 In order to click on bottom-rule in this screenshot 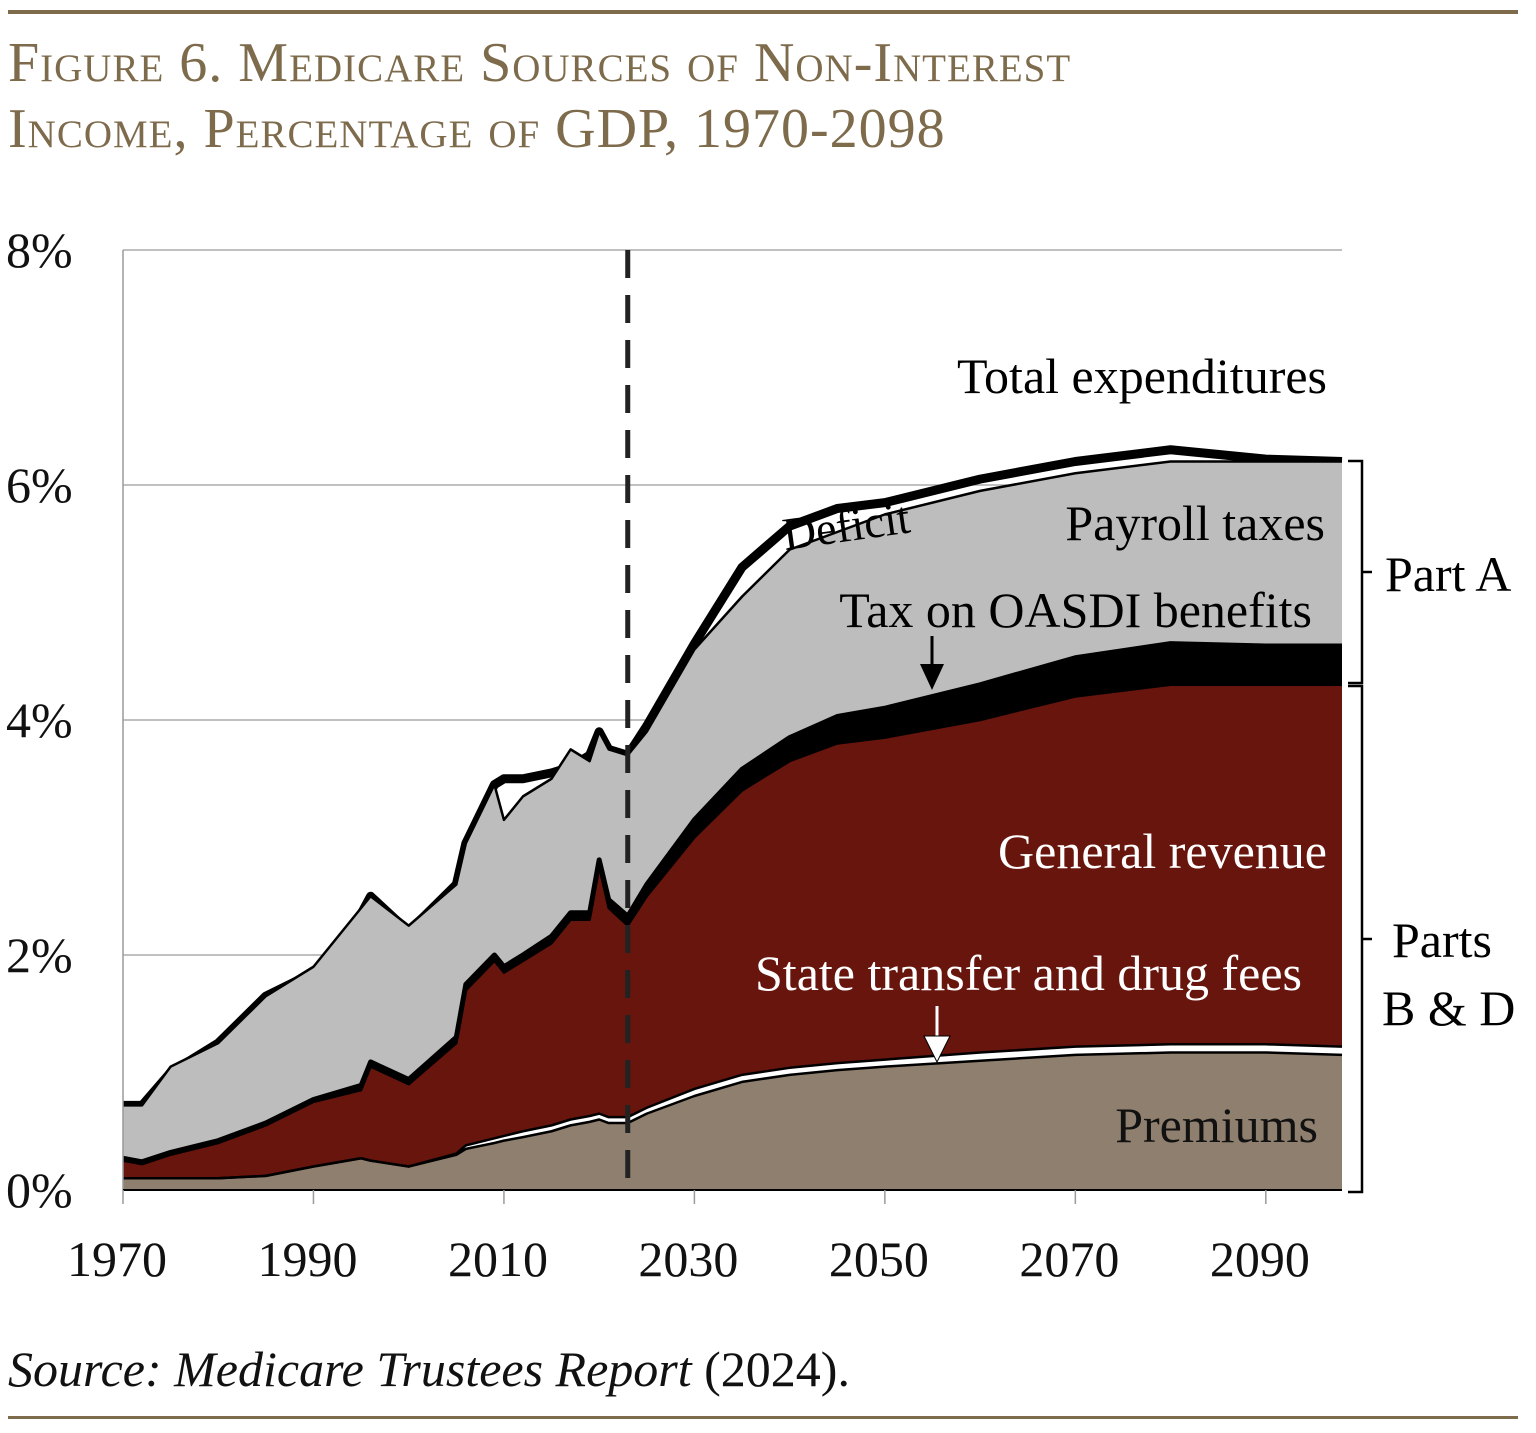, I will do `click(763, 1417)`.